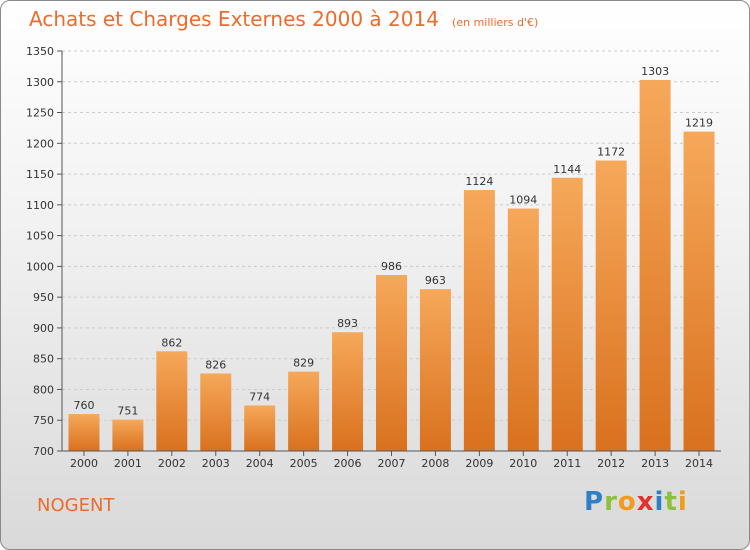  What do you see at coordinates (216, 463) in the screenshot?
I see `x-tick-label: 2003` at bounding box center [216, 463].